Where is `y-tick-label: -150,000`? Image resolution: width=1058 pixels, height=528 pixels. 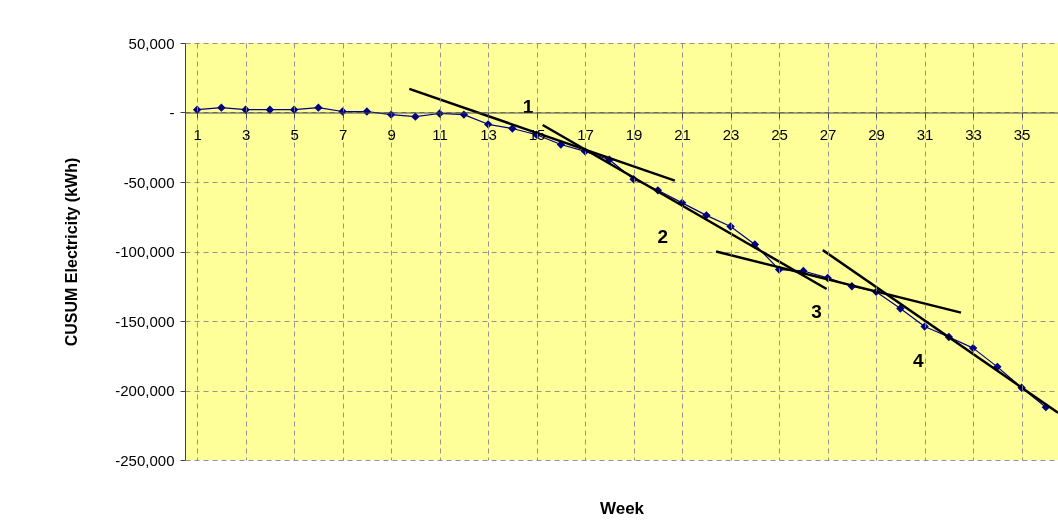 y-tick-label: -150,000 is located at coordinates (145, 321).